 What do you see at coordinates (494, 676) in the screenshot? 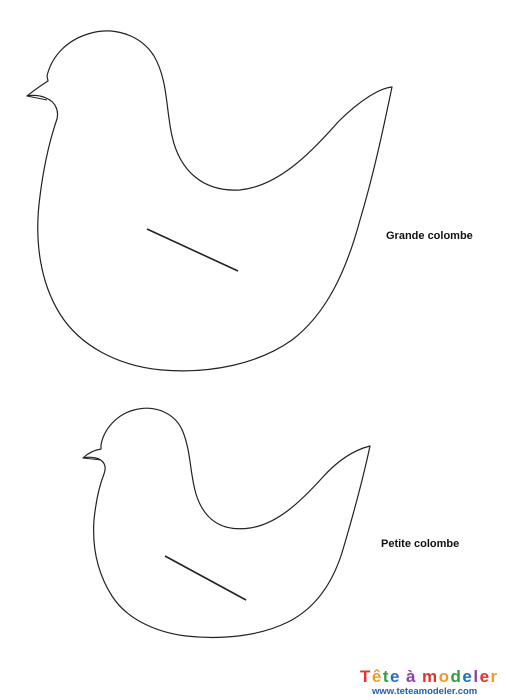
I see `brand-letter: r` at bounding box center [494, 676].